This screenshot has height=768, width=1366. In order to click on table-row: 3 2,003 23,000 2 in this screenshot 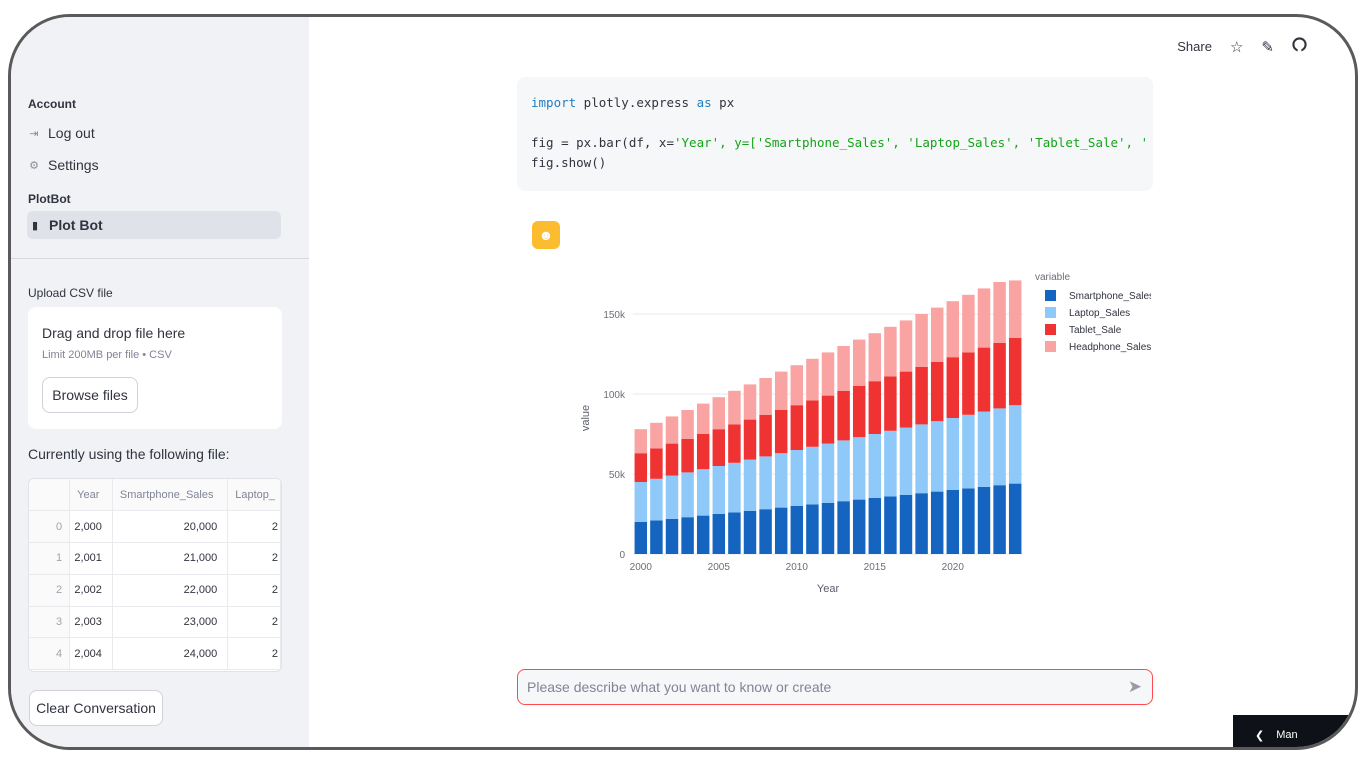, I will do `click(155, 622)`.